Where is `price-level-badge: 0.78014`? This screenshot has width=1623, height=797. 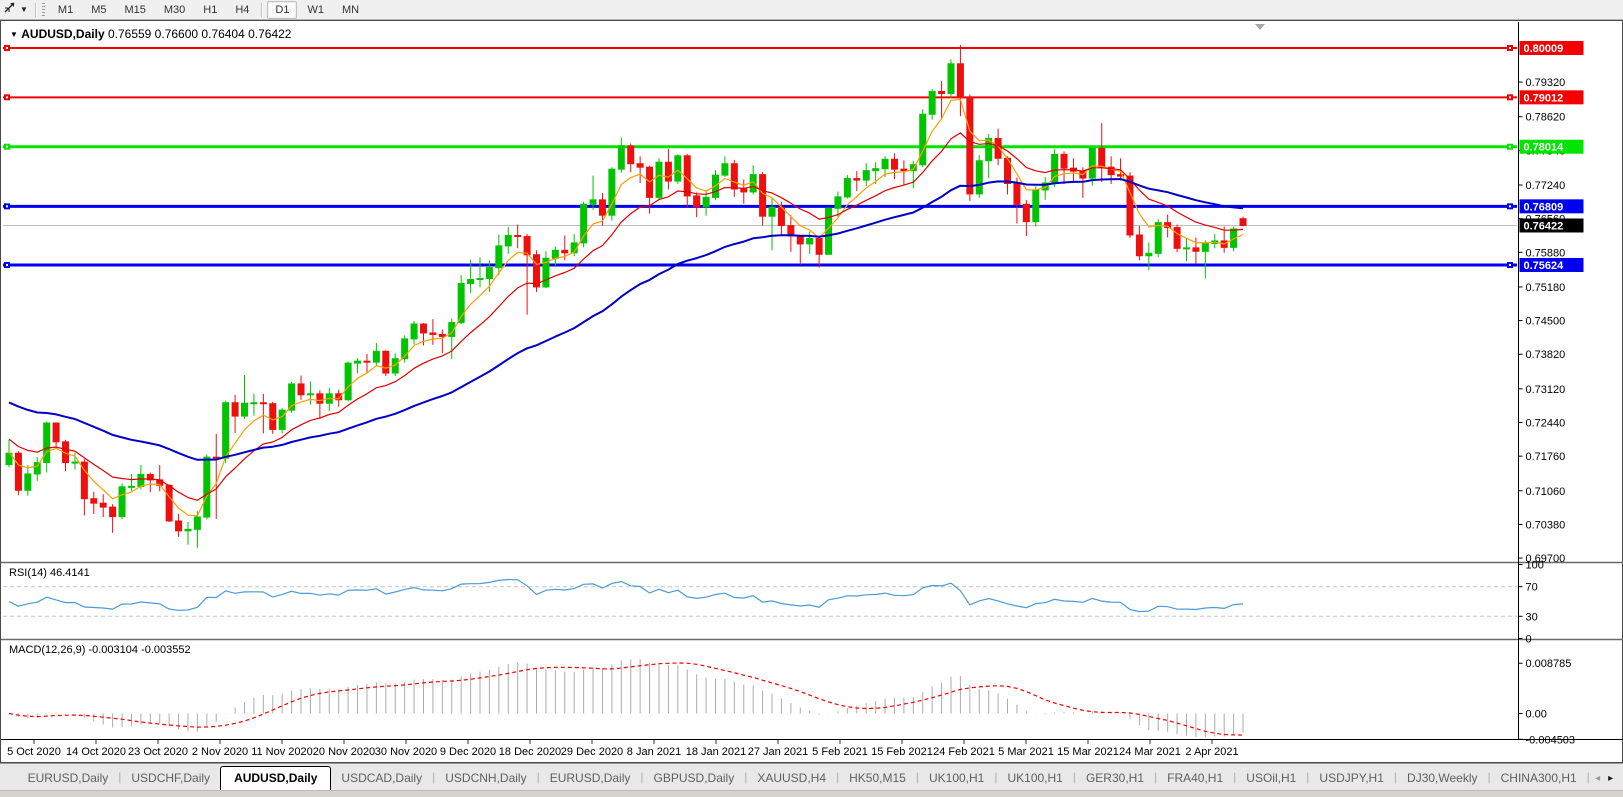 price-level-badge: 0.78014 is located at coordinates (1544, 148).